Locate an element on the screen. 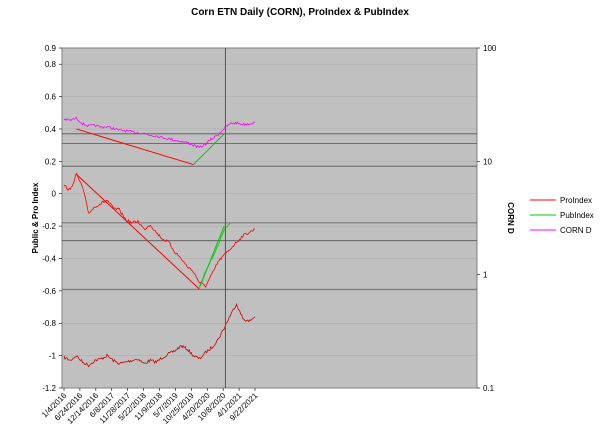  trendlines-layer is located at coordinates (150, 209).